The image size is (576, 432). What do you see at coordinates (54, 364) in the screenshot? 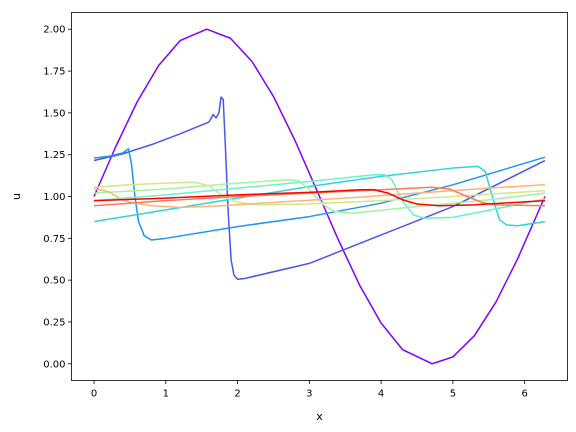
I see `y-tick-label: 0.00` at bounding box center [54, 364].